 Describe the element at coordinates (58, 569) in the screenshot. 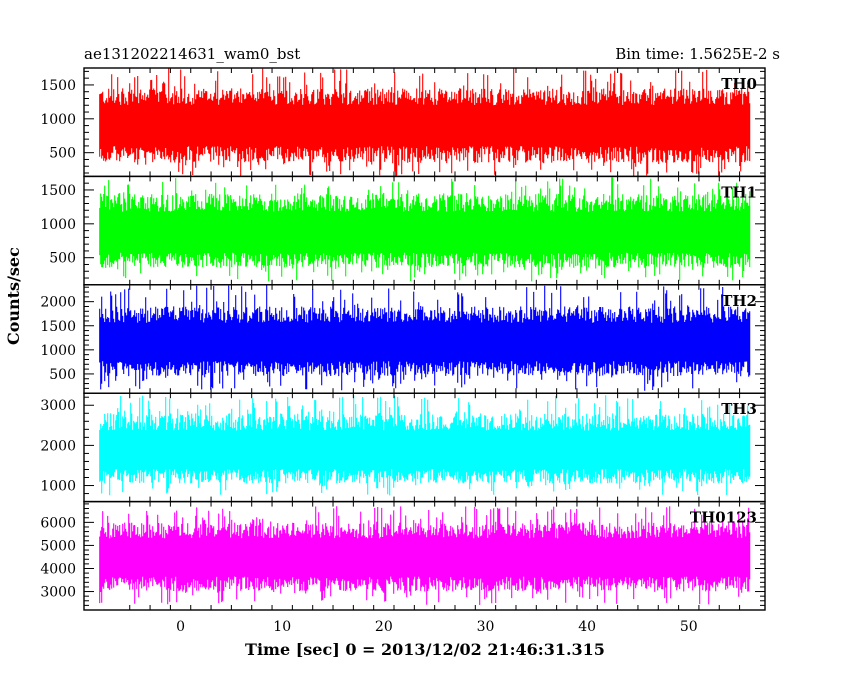

I see `y-tick-label: 4000` at that location.